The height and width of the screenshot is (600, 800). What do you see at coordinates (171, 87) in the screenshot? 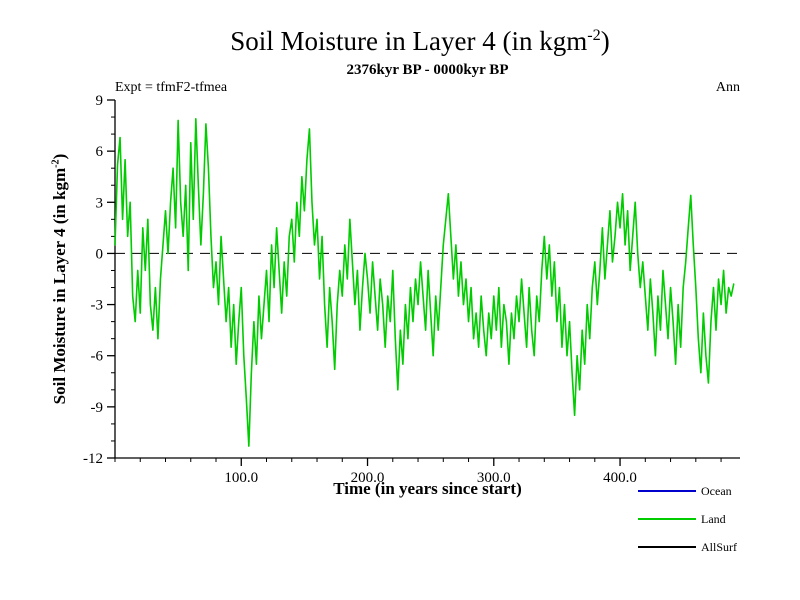
I see `experiment-label: Expt = tfmF2-tfmea` at bounding box center [171, 87].